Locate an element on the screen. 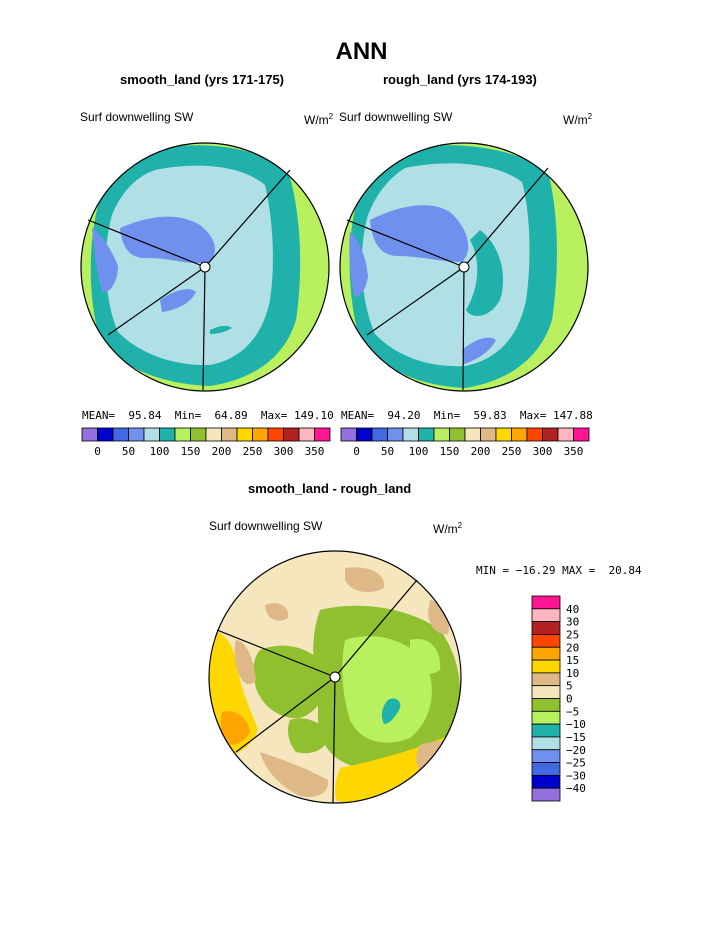 This screenshot has height=935, width=723. panel3-colorbar-tick-label: −40 is located at coordinates (576, 788).